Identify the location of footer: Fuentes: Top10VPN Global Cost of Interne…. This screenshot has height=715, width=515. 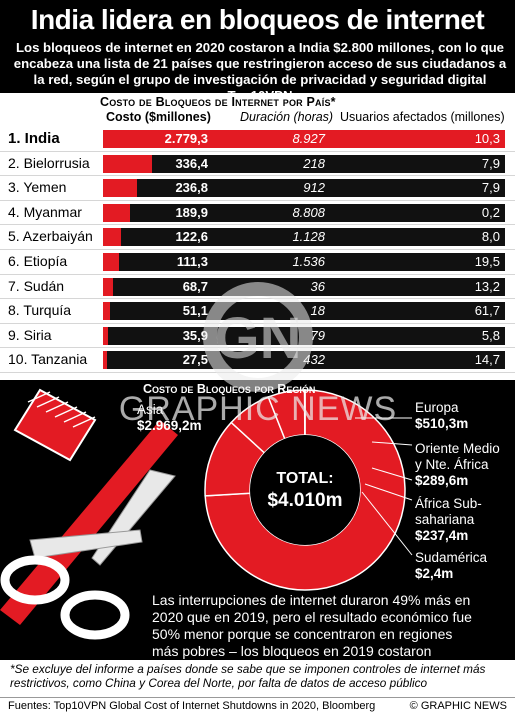
(257, 706).